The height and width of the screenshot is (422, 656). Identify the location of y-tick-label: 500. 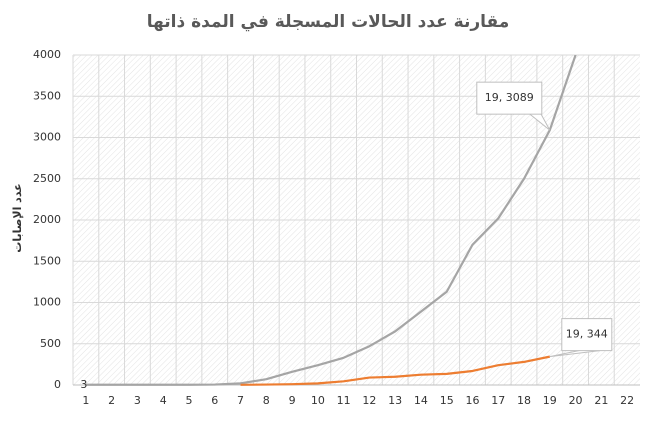
(50, 343).